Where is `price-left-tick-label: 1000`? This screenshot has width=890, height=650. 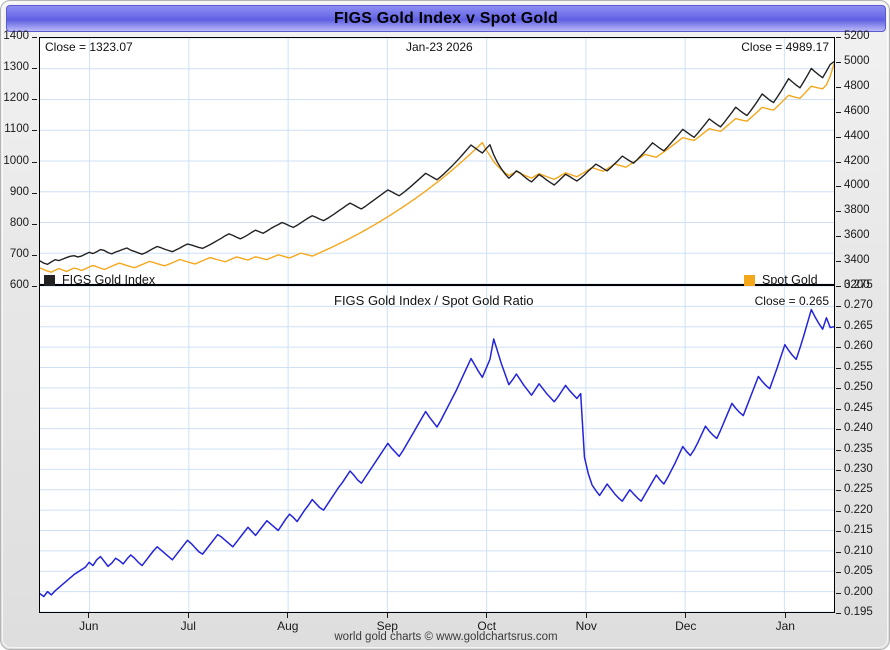
price-left-tick-label: 1000 is located at coordinates (16, 160).